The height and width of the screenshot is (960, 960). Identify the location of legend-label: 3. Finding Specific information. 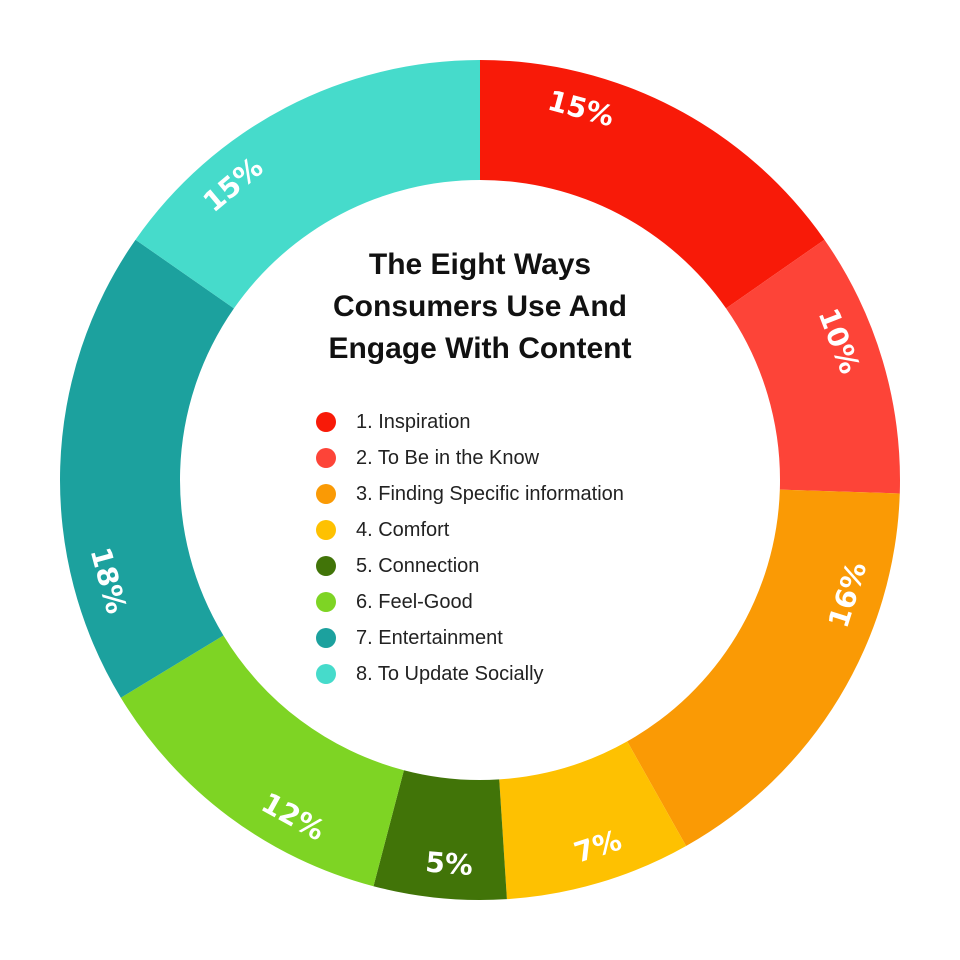
(490, 493).